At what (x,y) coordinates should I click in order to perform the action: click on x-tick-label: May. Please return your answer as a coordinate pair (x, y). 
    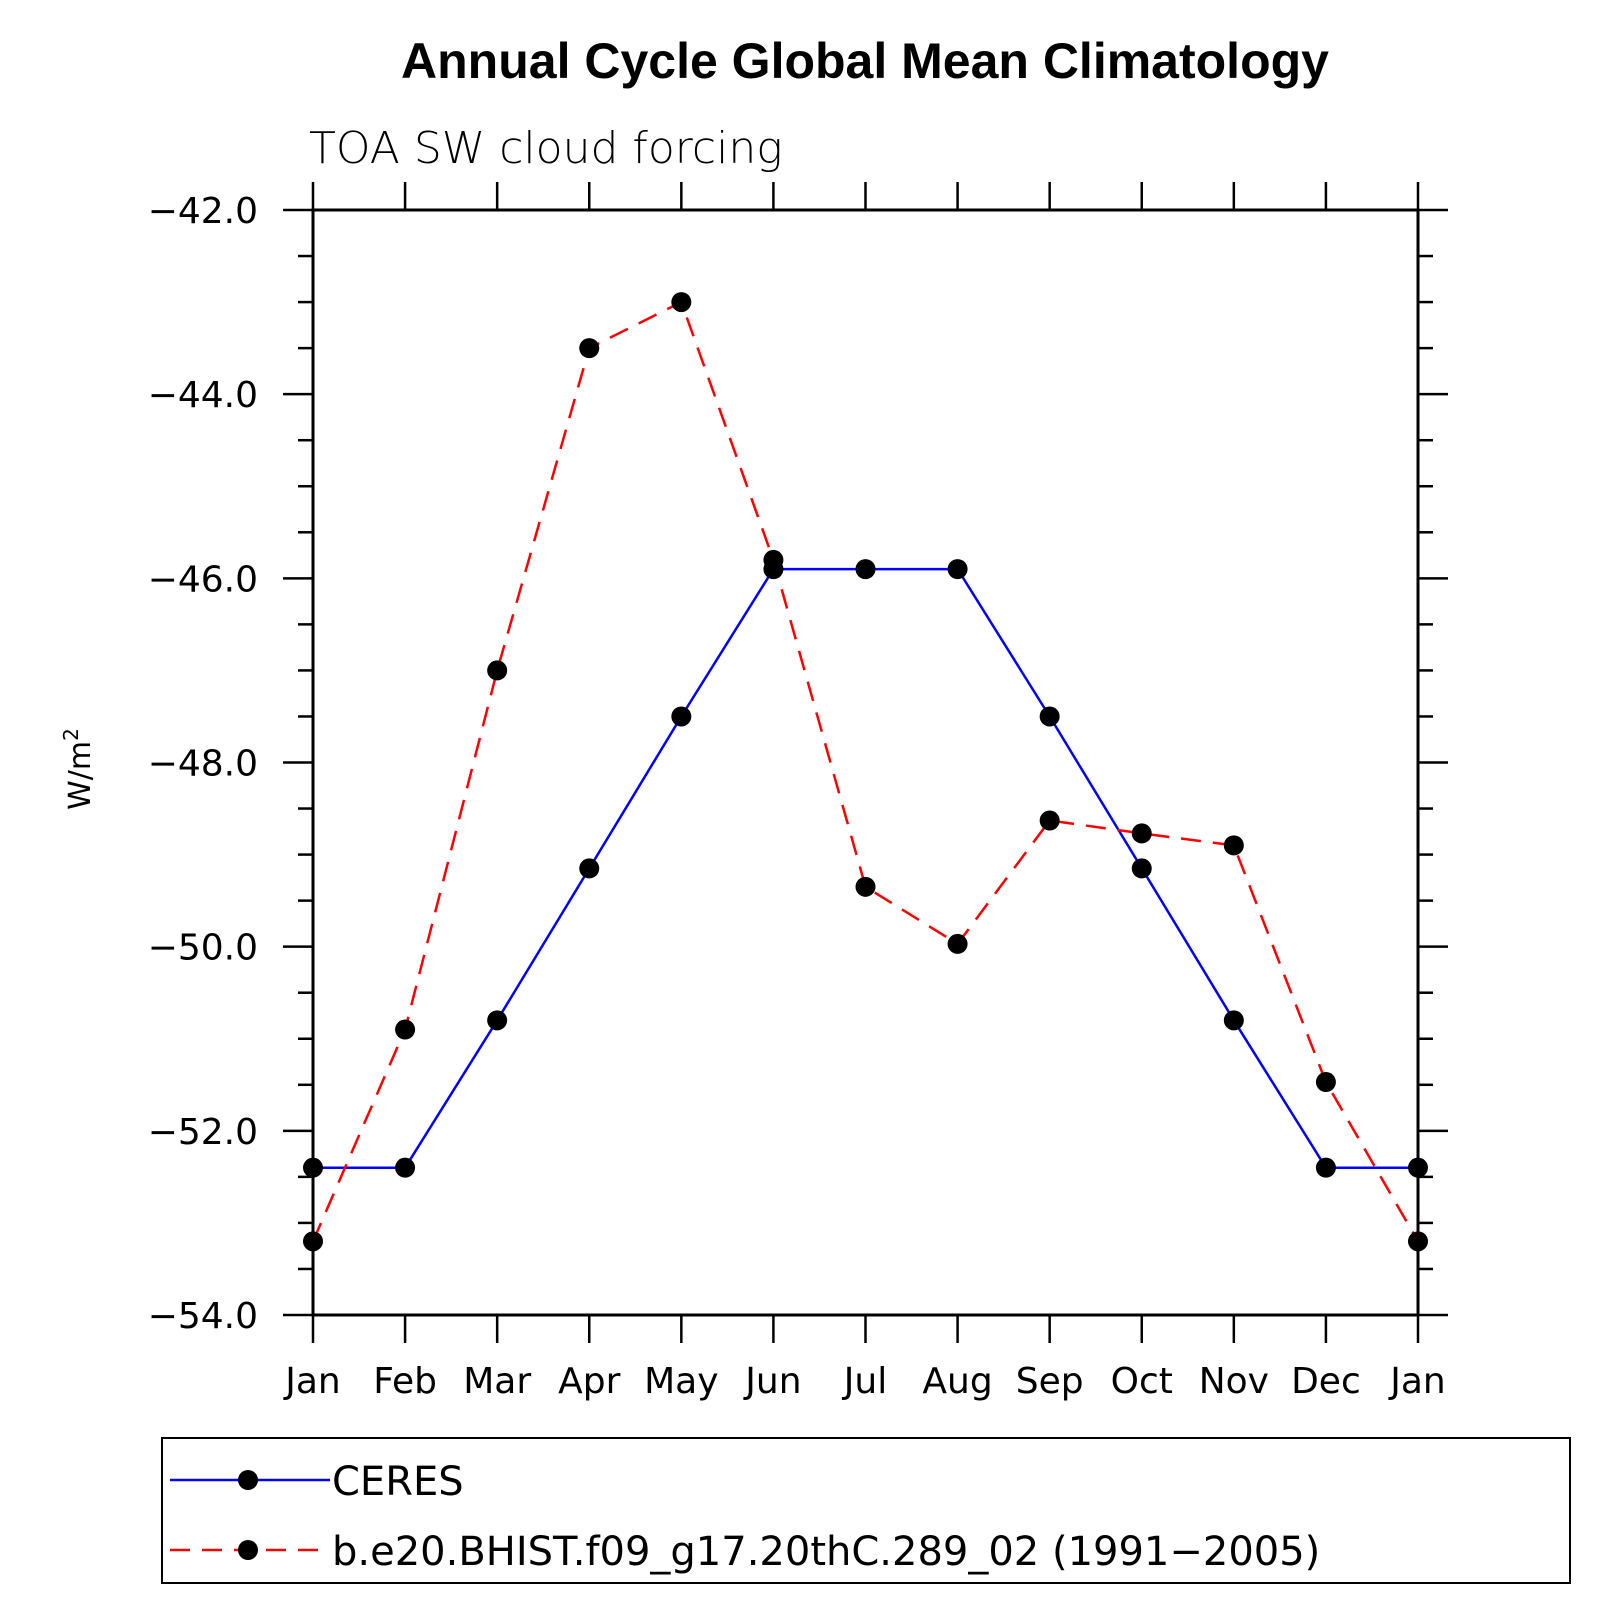
    Looking at the image, I should click on (681, 1381).